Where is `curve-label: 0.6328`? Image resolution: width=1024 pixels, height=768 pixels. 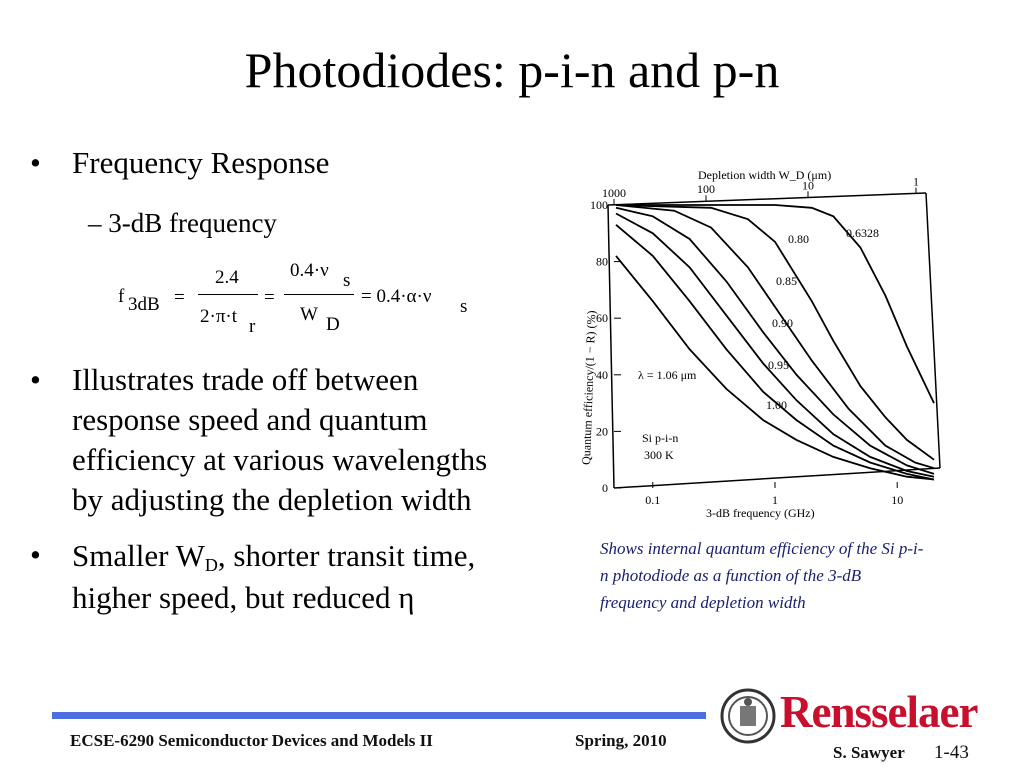
curve-label: 0.6328 is located at coordinates (862, 233).